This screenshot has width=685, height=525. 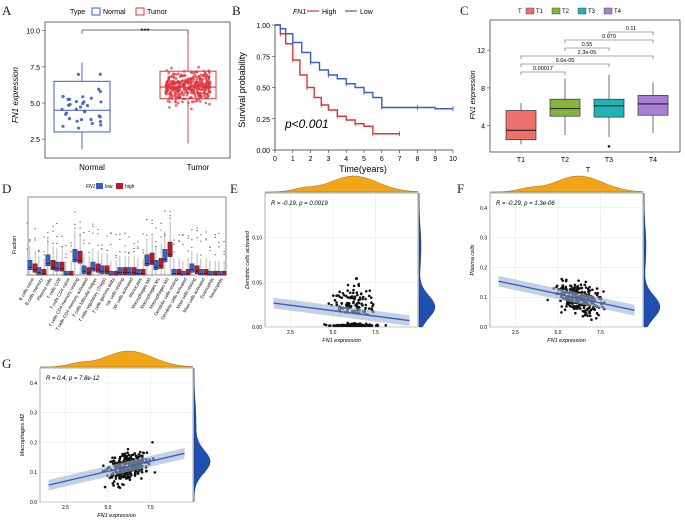 What do you see at coordinates (473, 259) in the screenshot?
I see `ylabel: Plasma cells` at bounding box center [473, 259].